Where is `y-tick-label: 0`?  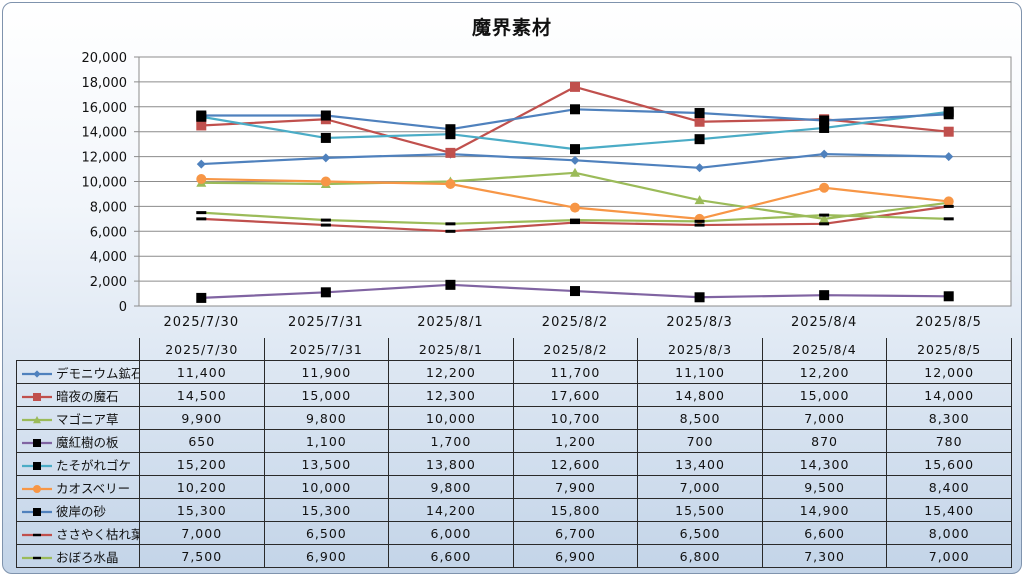 y-tick-label: 0 is located at coordinates (123, 307).